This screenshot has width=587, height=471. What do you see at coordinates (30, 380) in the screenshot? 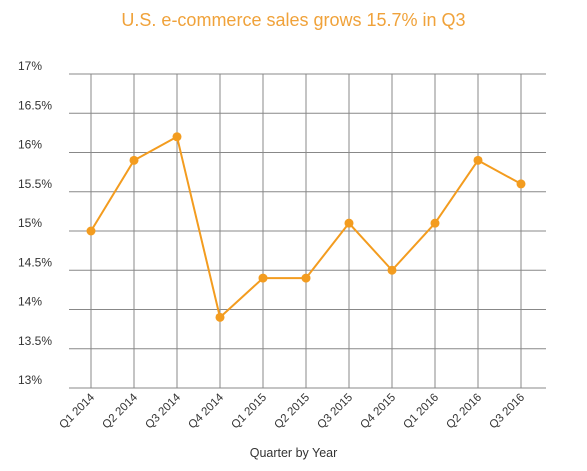
I see `y-tick-label: 13%` at bounding box center [30, 380].